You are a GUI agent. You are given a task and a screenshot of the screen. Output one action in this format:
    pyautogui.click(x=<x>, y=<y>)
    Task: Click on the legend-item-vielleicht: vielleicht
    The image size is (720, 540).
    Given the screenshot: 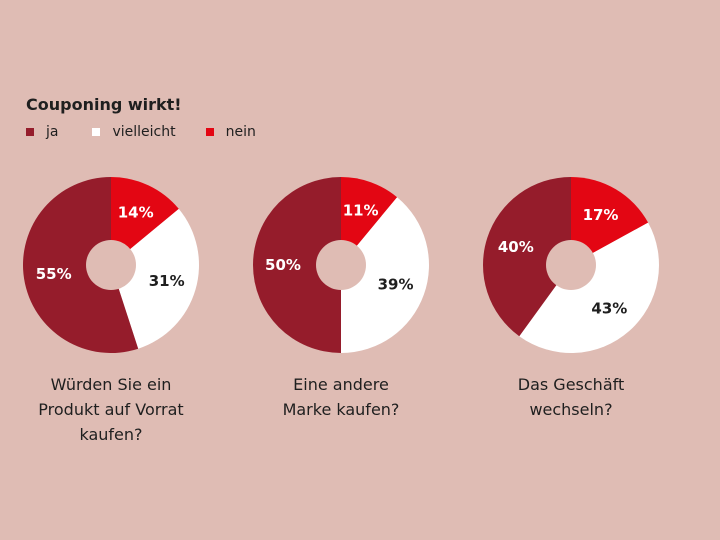 What is the action you would take?
    pyautogui.click(x=134, y=132)
    